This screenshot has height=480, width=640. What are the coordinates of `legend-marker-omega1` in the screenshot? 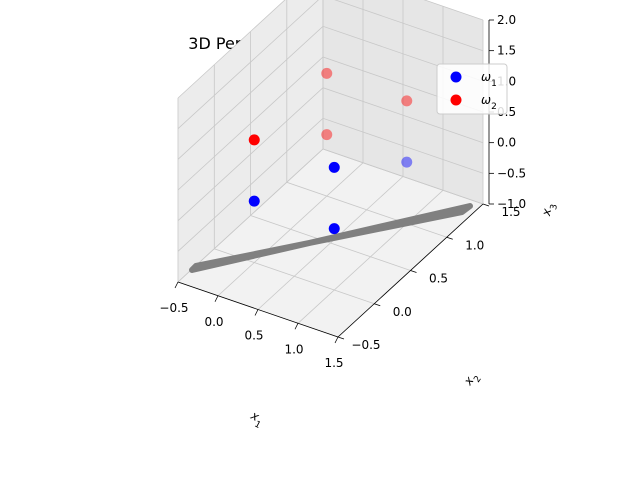 It's located at (456, 77).